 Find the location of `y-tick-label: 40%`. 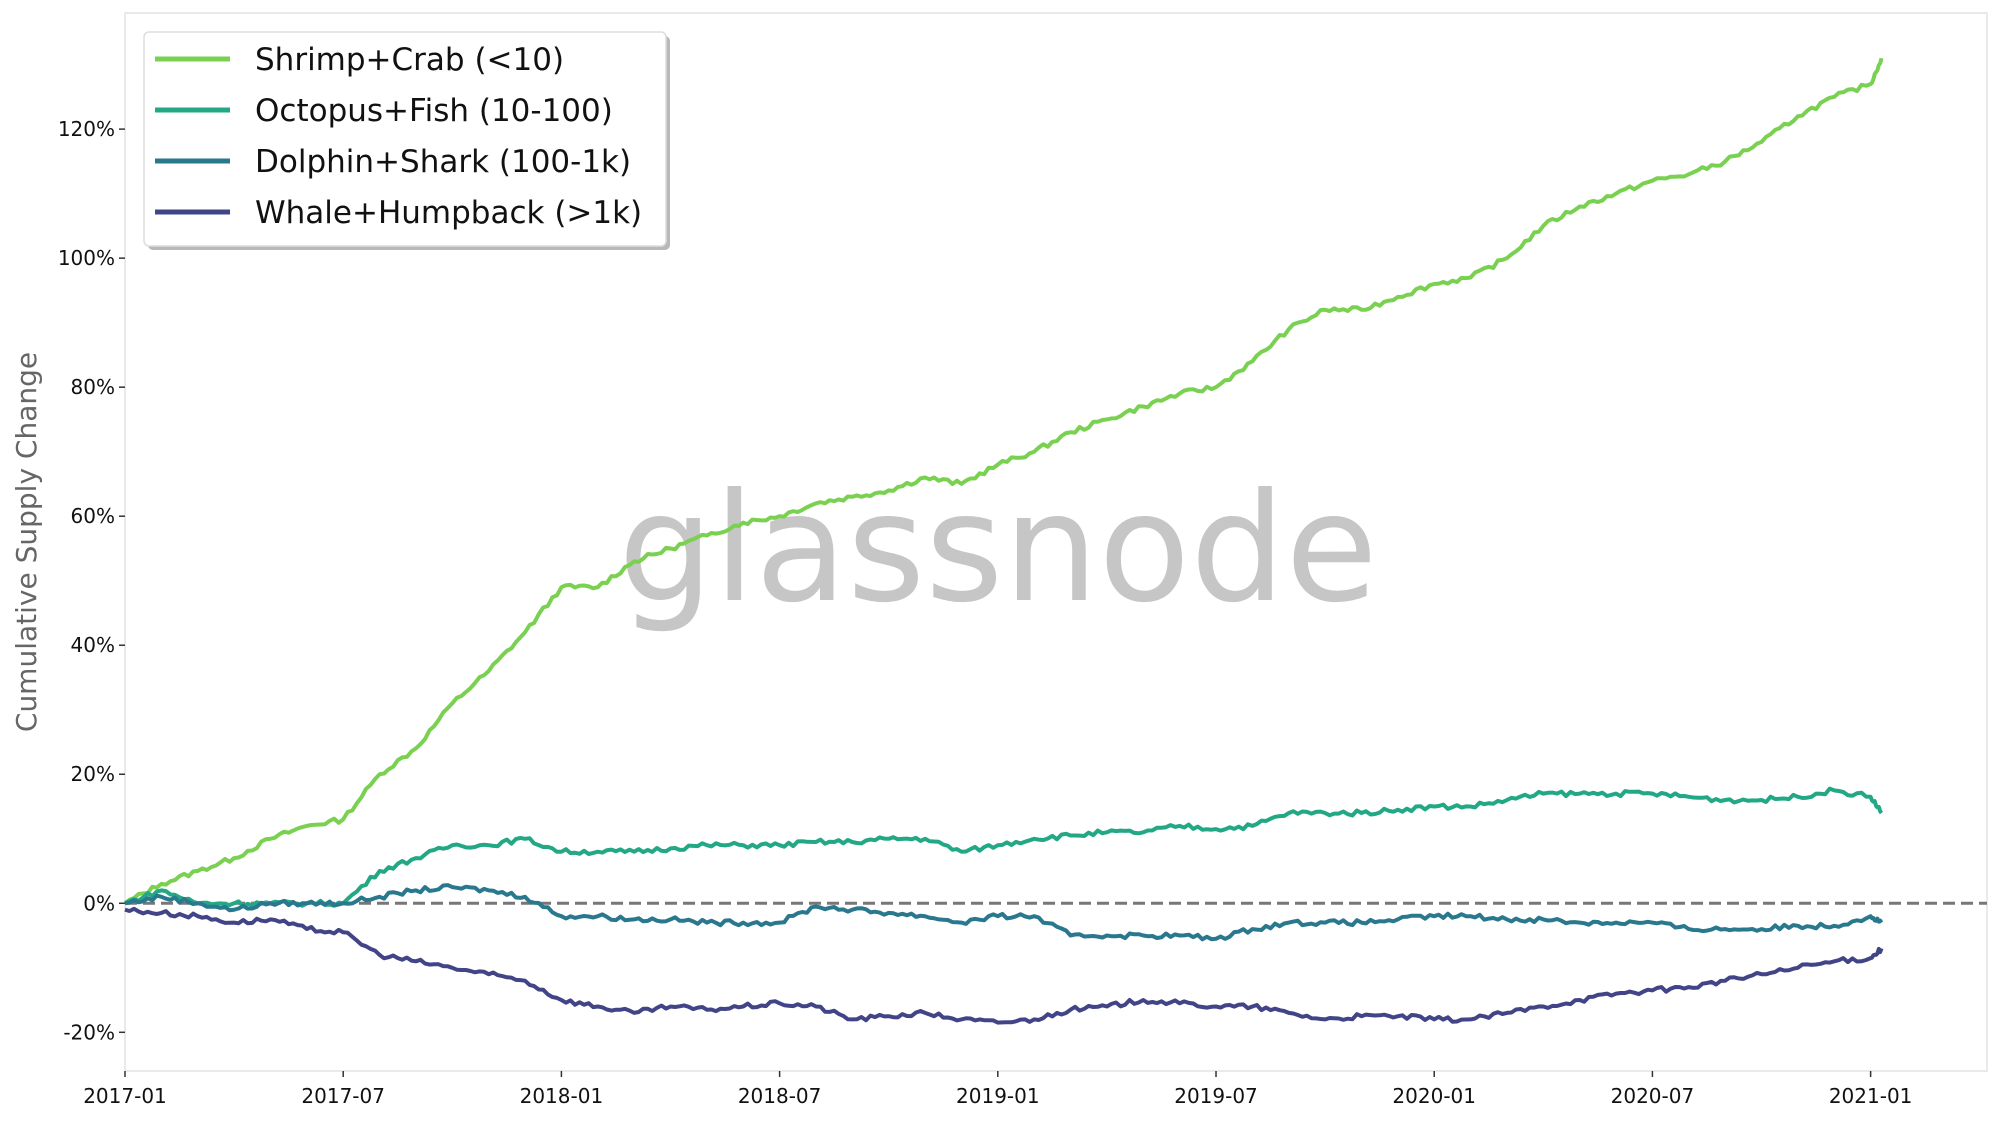

y-tick-label: 40% is located at coordinates (93, 645).